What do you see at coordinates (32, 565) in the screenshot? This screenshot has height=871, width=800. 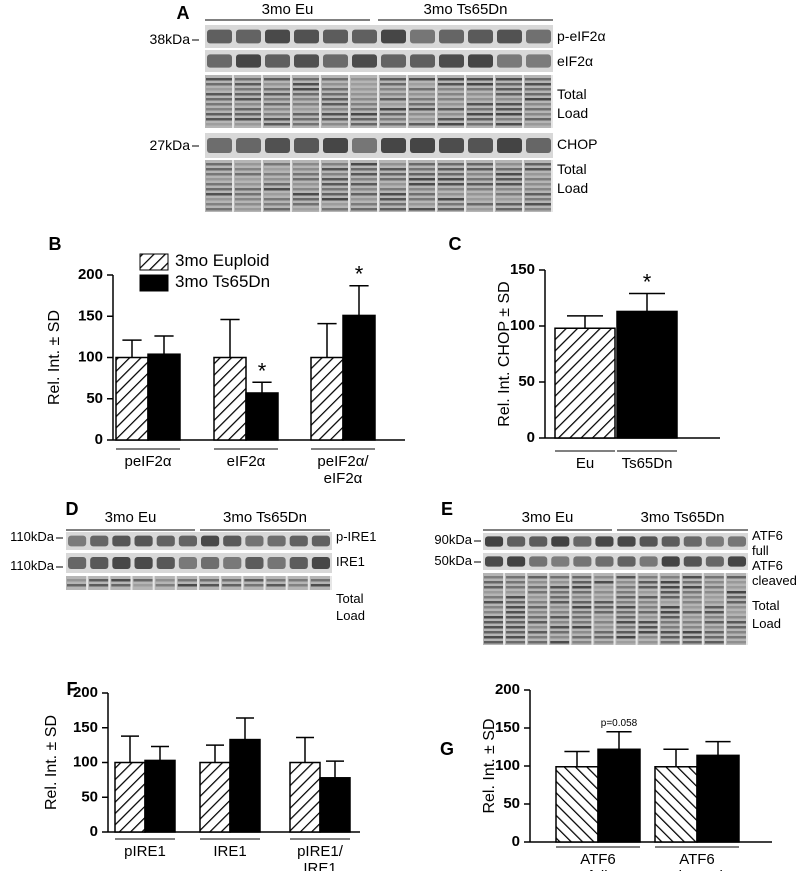 I see `size-marker: 110kDa` at bounding box center [32, 565].